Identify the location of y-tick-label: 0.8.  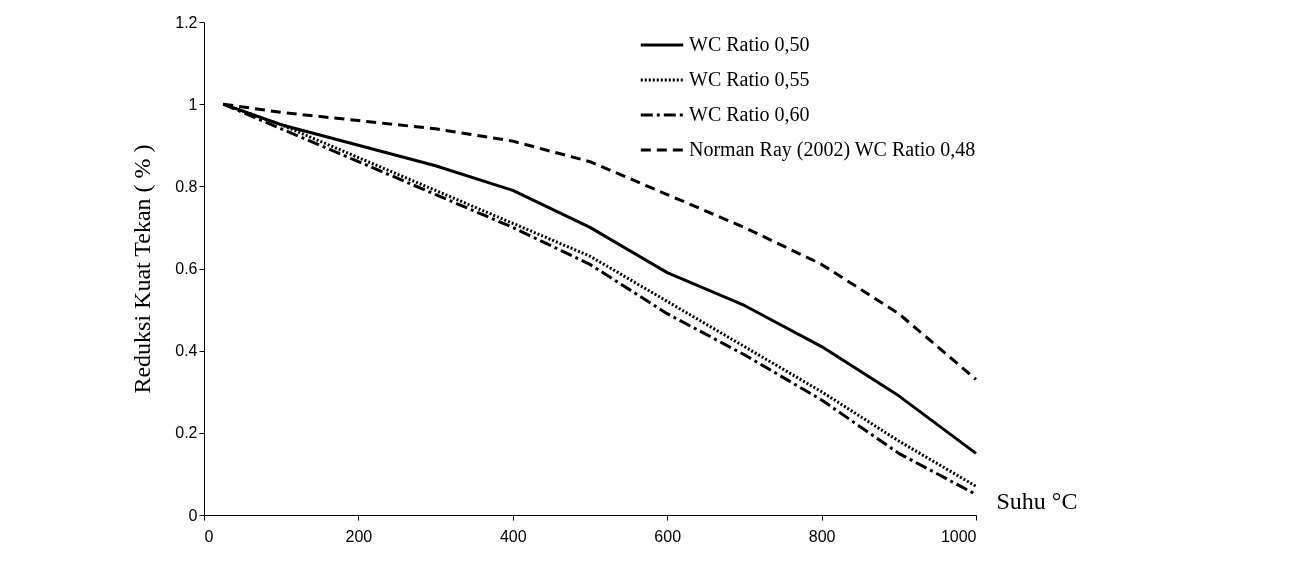
(186, 186).